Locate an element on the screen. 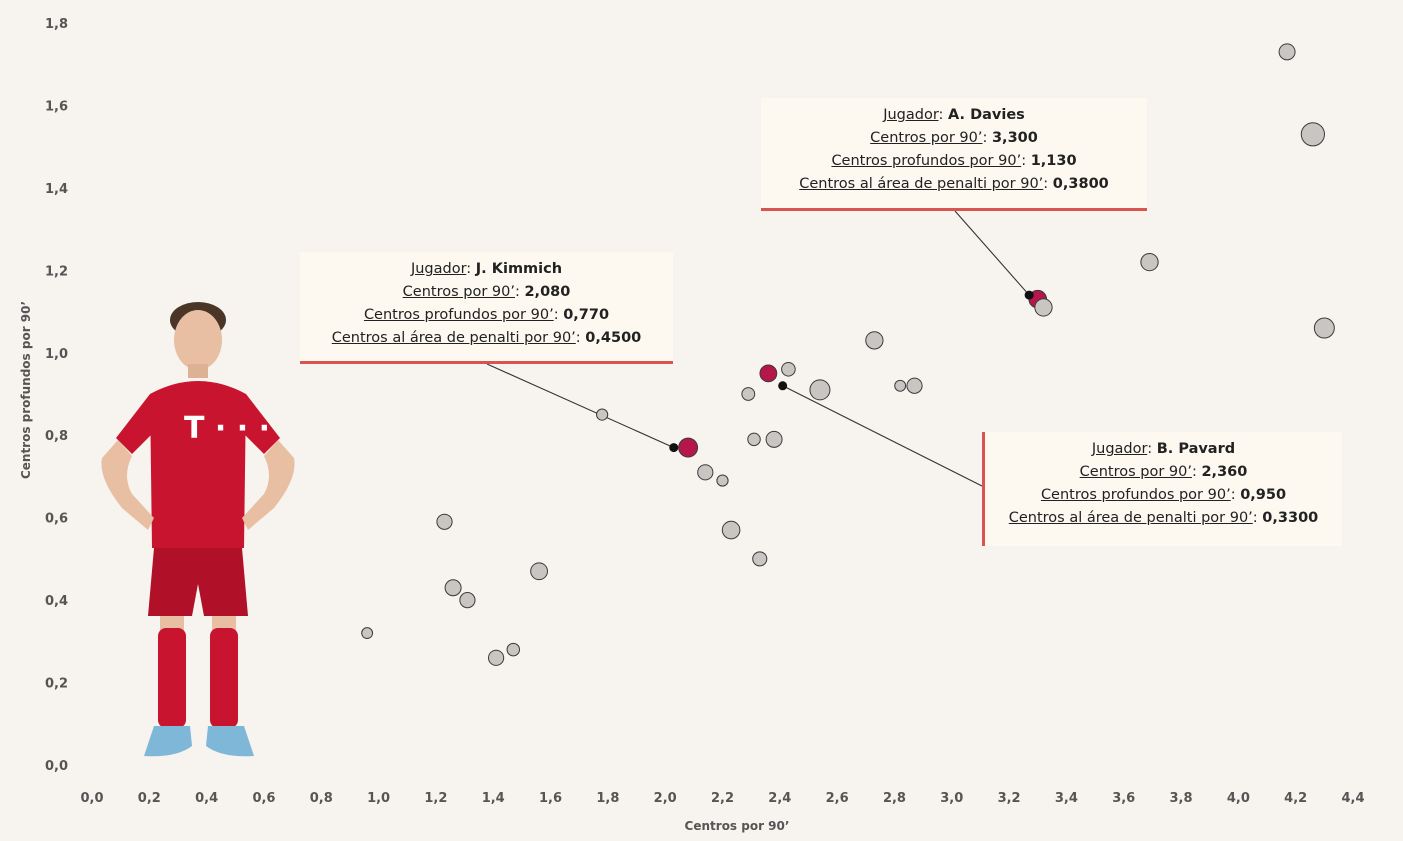  metric-3-value: 0,3800 is located at coordinates (1080, 184).